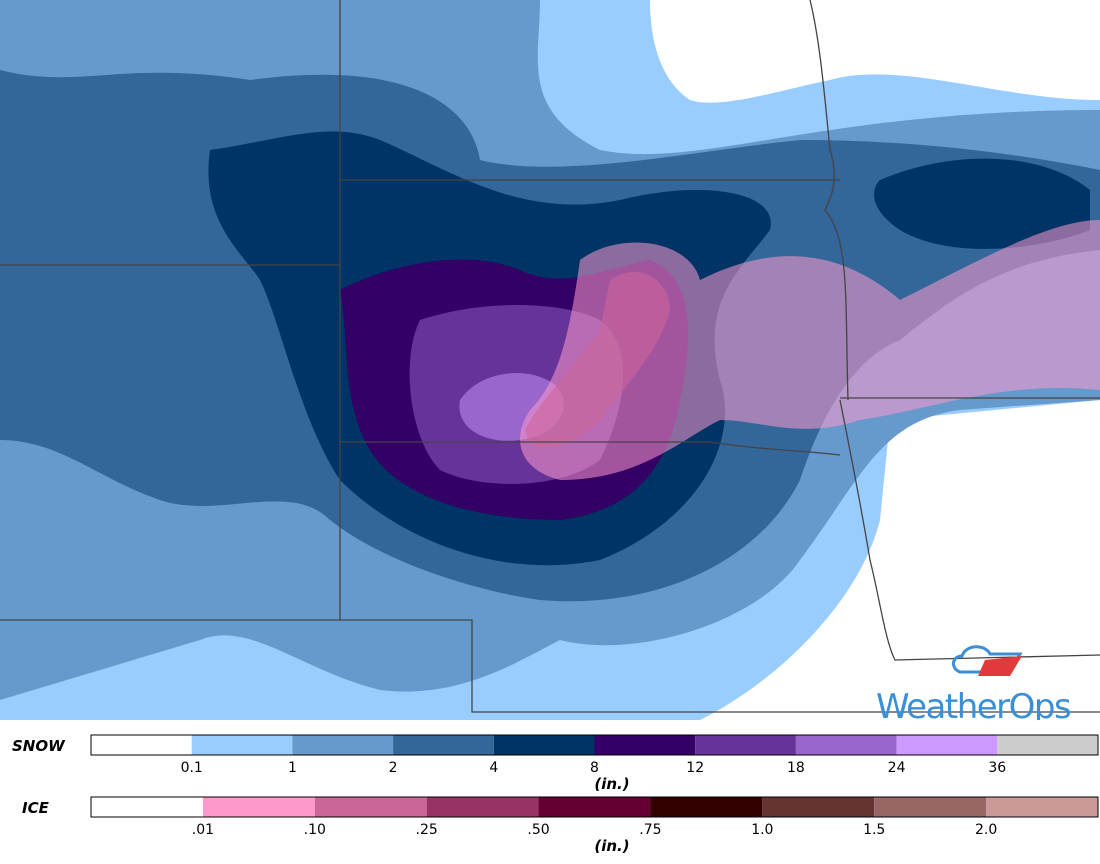  I want to click on snow-bar-border, so click(594, 745).